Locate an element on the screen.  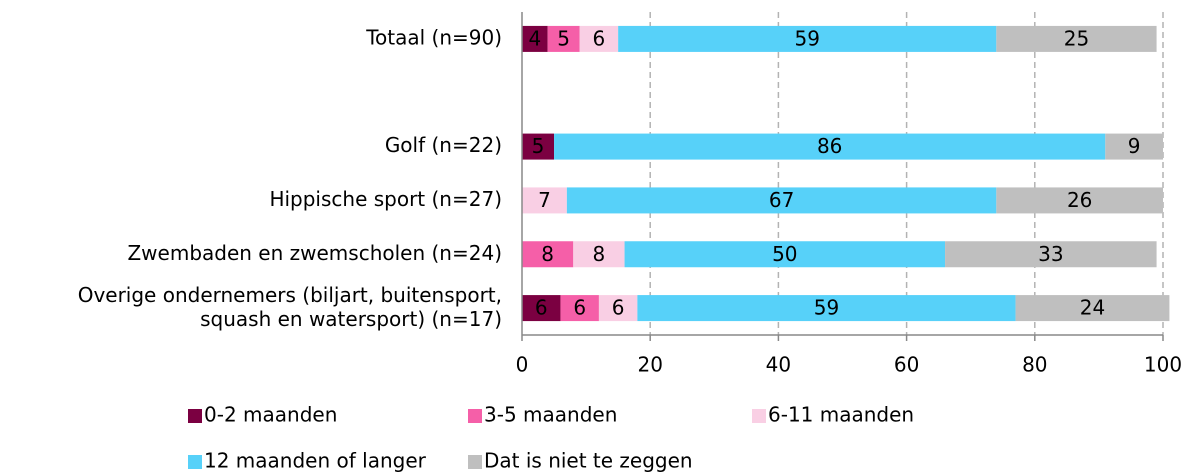
data-label: 4 is located at coordinates (534, 38).